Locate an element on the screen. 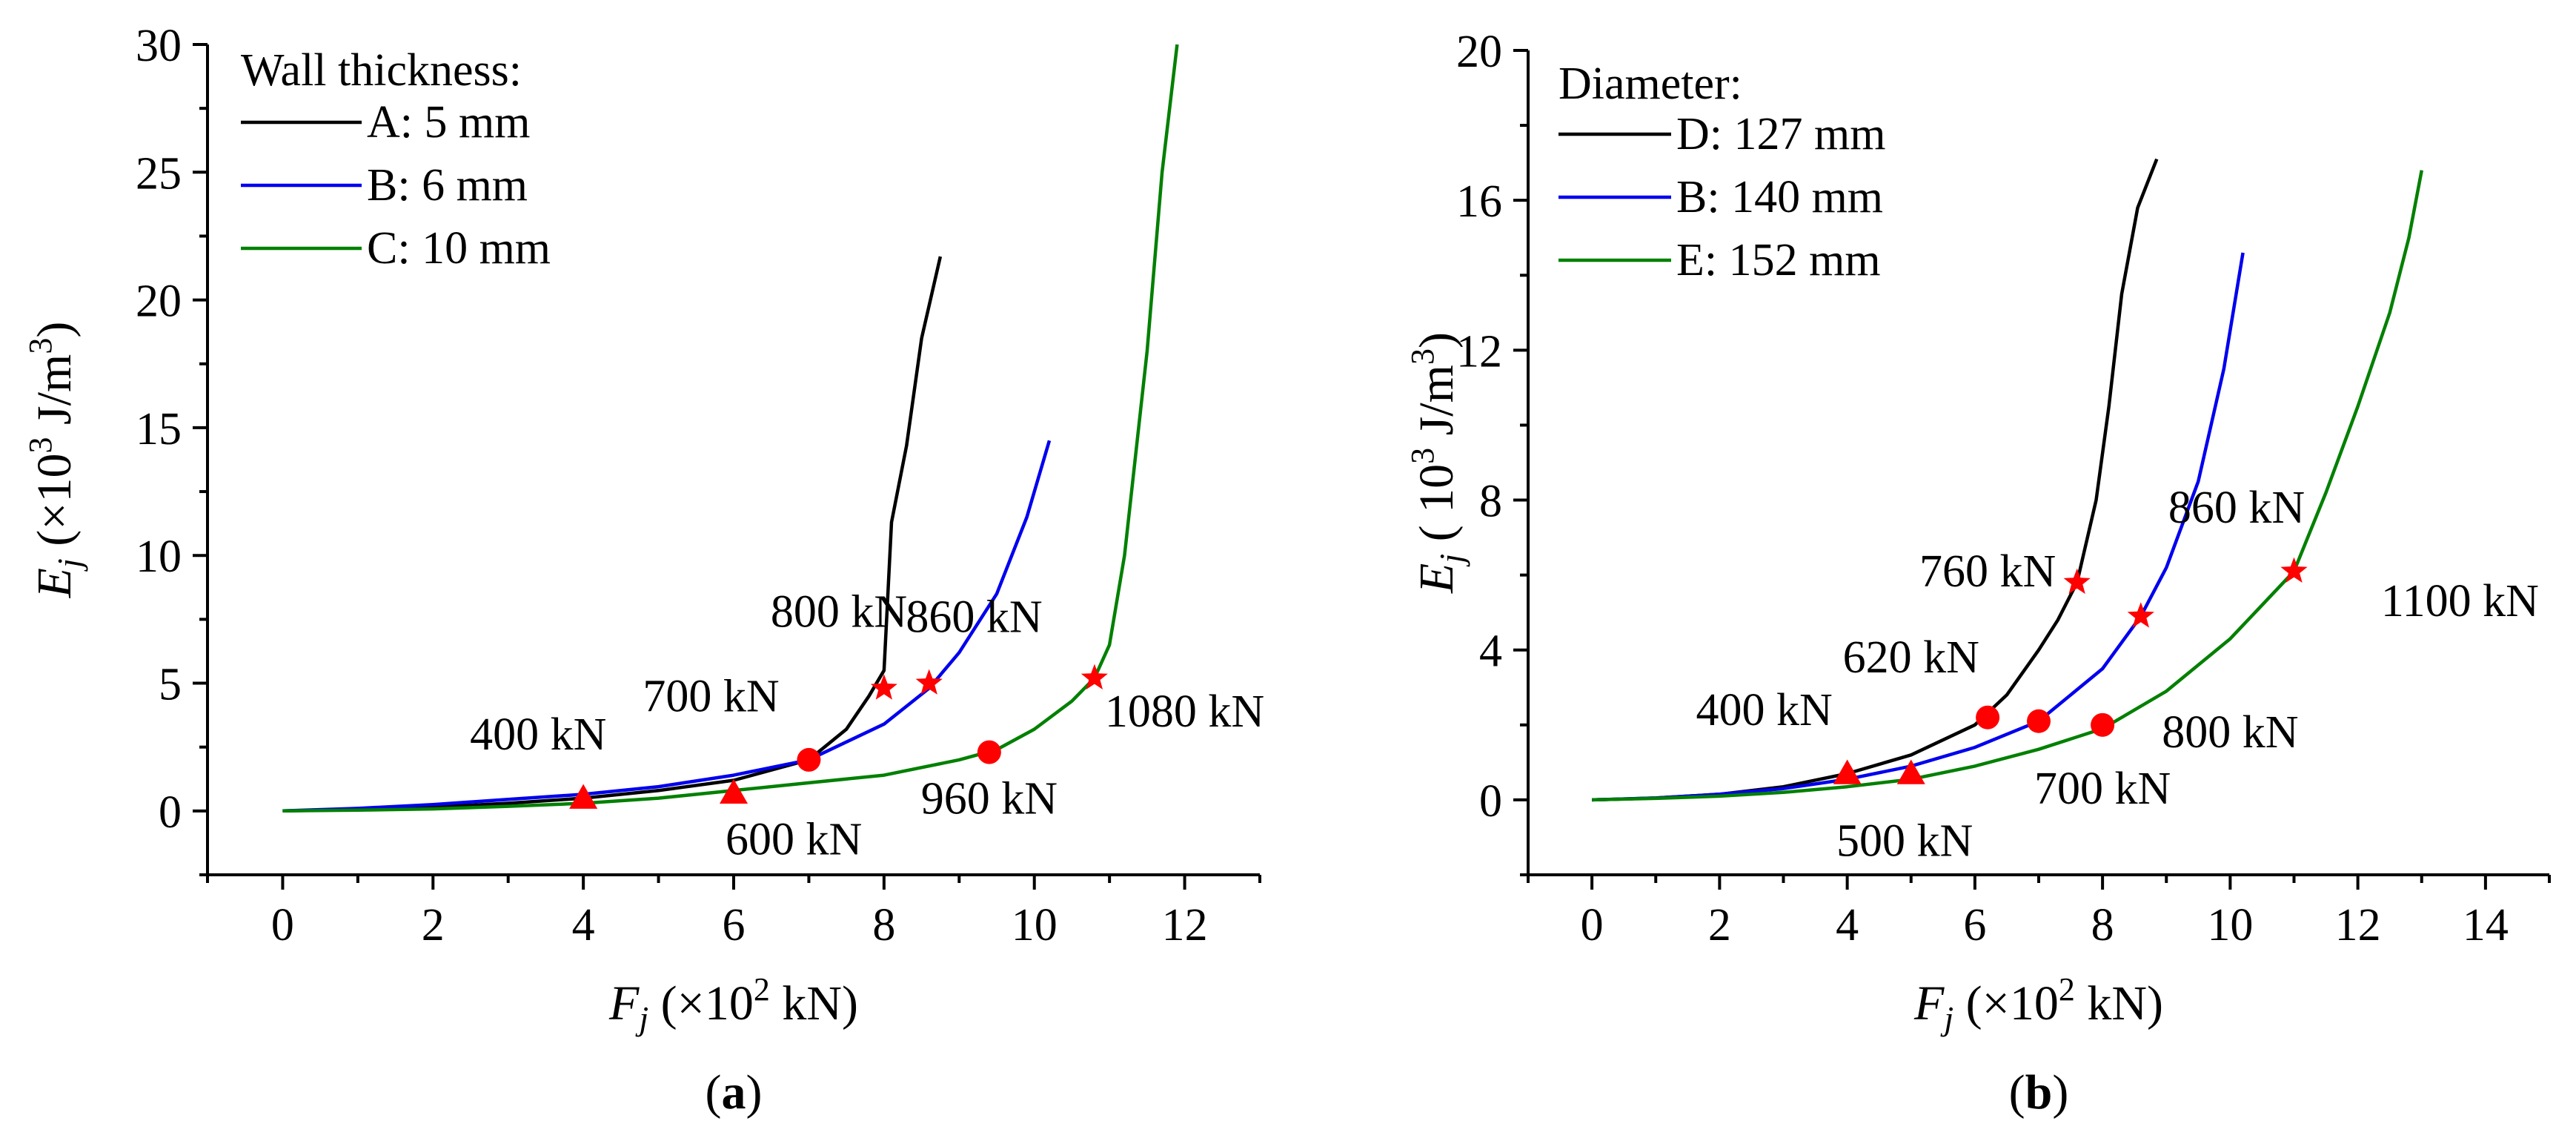 The height and width of the screenshot is (1138, 2576). force-annotation: 760 kN is located at coordinates (1987, 571).